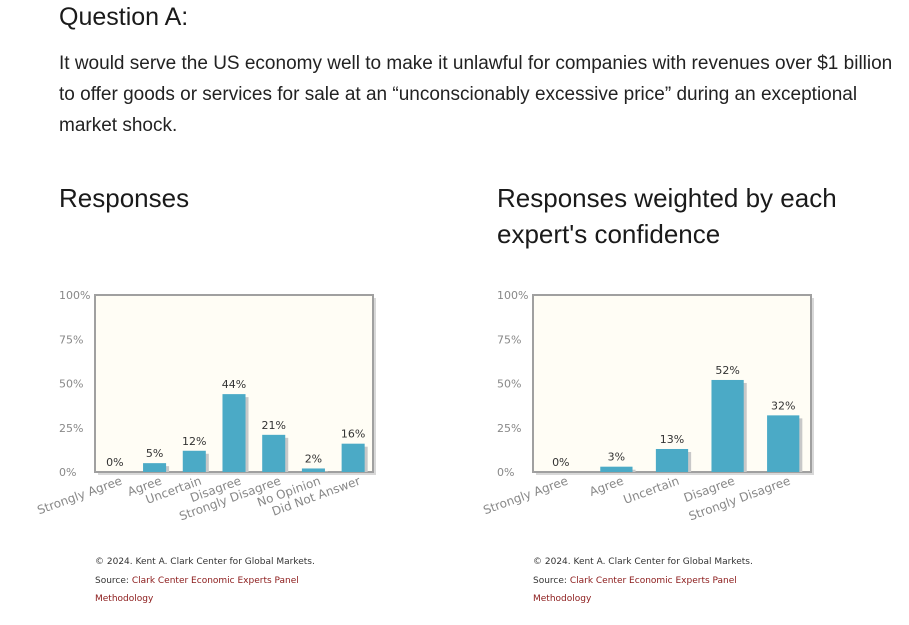 The image size is (909, 625). I want to click on value-label: 44%, so click(234, 384).